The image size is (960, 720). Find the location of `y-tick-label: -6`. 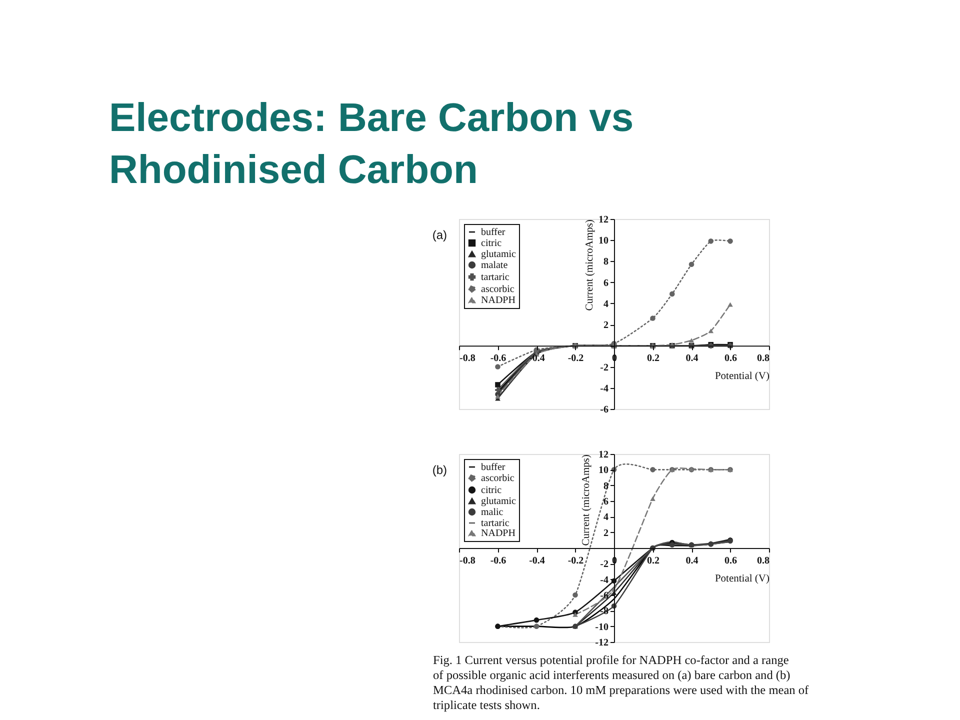

y-tick-label: -6 is located at coordinates (604, 410).